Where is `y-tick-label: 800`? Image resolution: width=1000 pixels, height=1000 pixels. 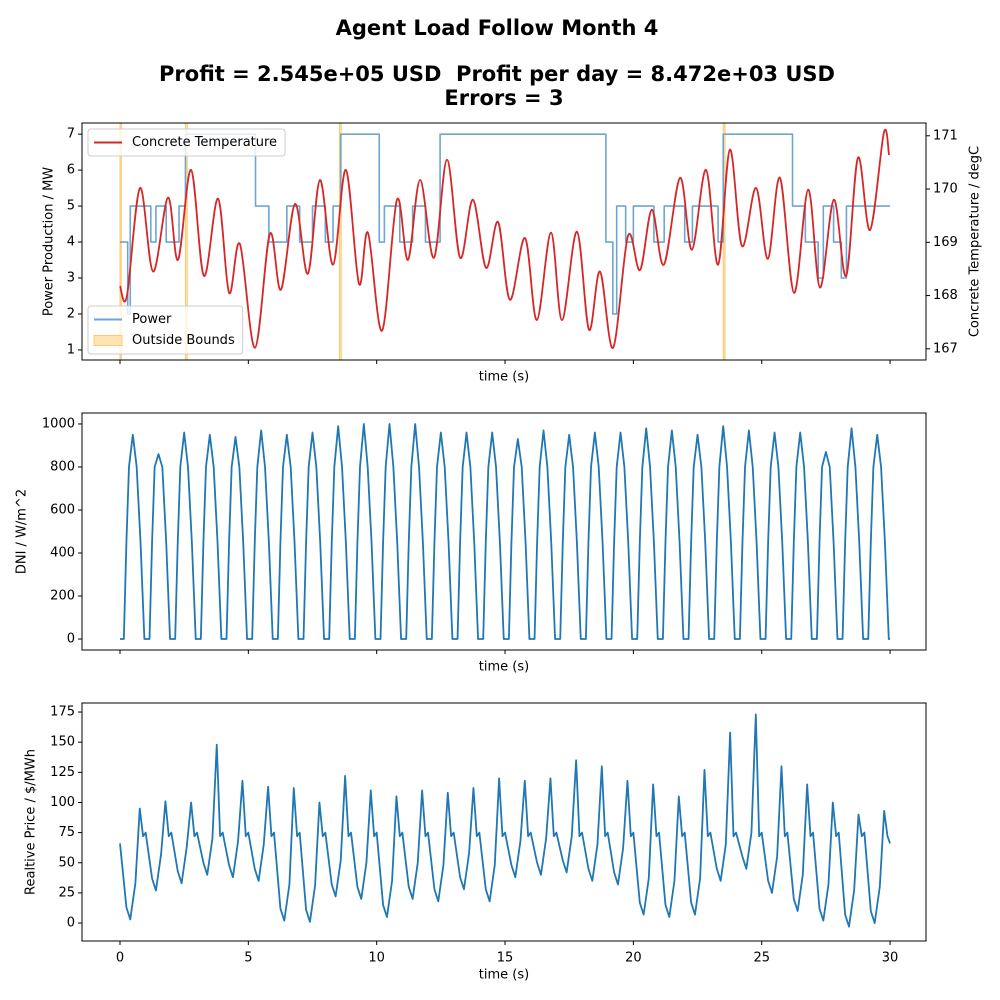 y-tick-label: 800 is located at coordinates (62, 466).